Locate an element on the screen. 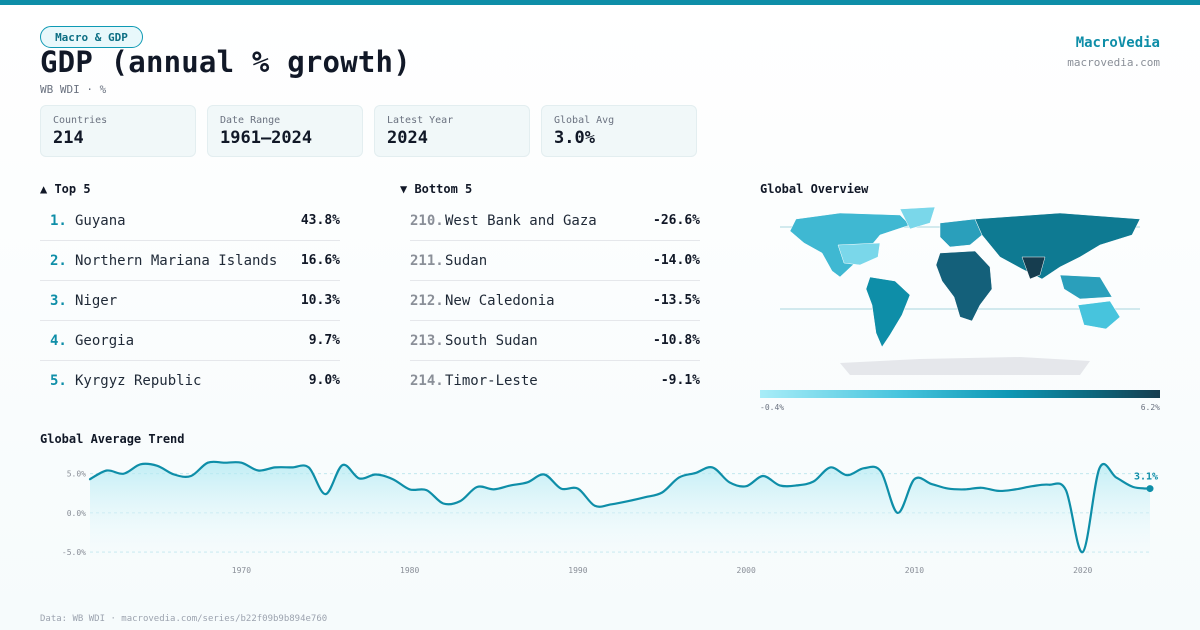 The height and width of the screenshot is (630, 1200). country-name: South Sudan is located at coordinates (491, 341).